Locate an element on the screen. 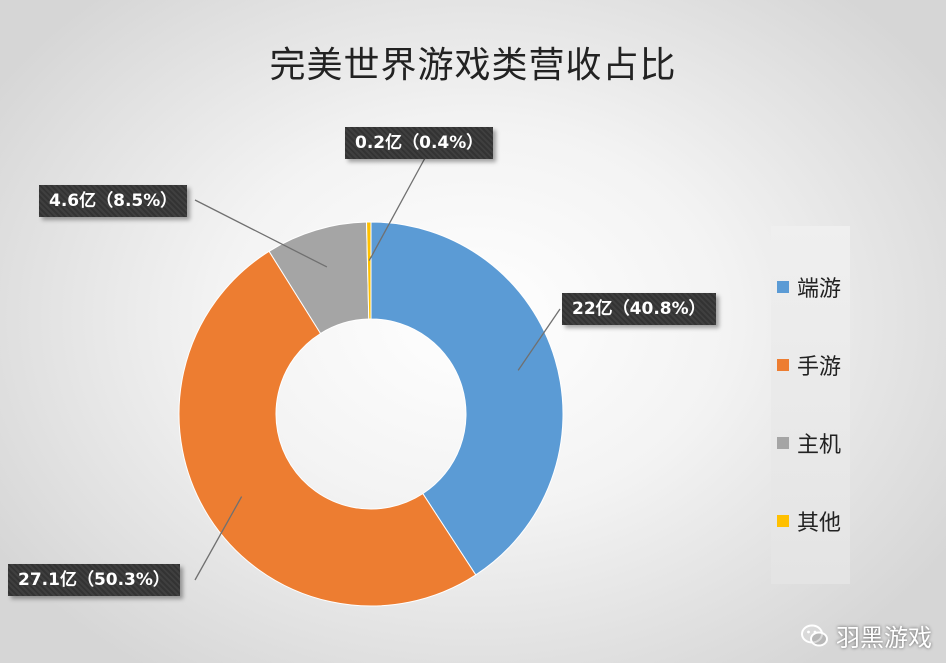 The width and height of the screenshot is (946, 663). chart-title: 完美世界游戏类营收占比 is located at coordinates (473, 65).